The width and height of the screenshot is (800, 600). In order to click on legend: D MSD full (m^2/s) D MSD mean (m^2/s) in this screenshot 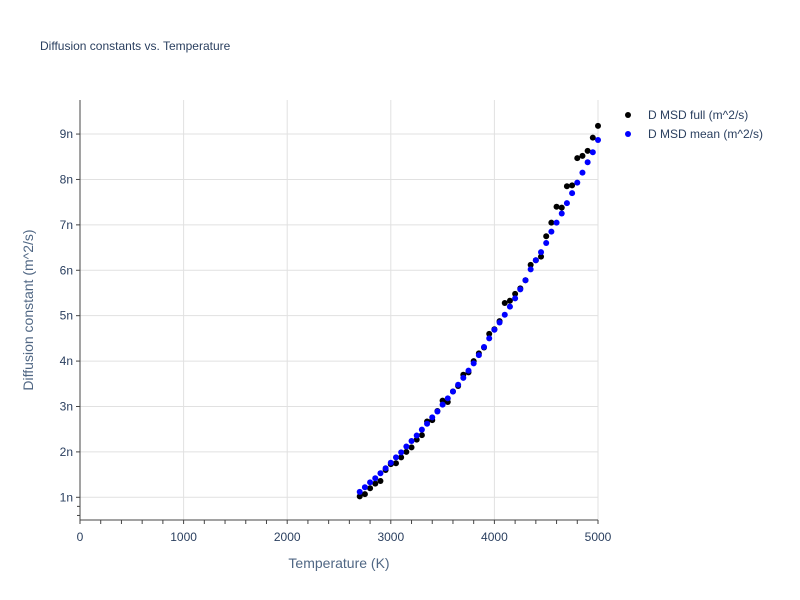, I will do `click(694, 124)`.